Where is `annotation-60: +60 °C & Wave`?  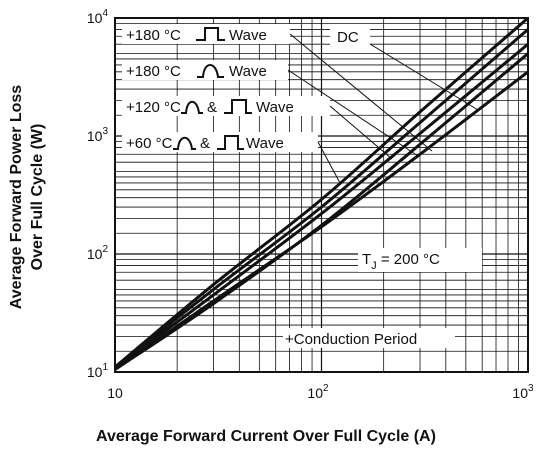
annotation-60: +60 °C & Wave is located at coordinates (220, 142).